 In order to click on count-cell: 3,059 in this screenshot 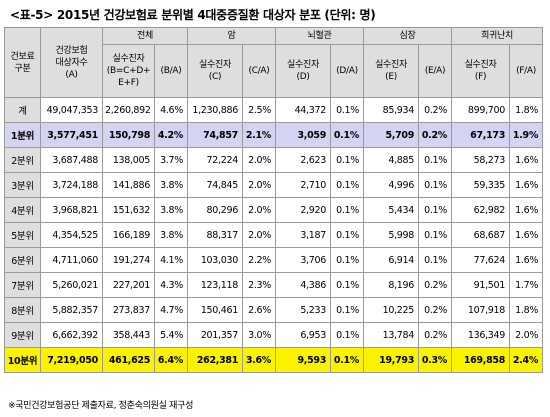, I will do `click(303, 135)`.